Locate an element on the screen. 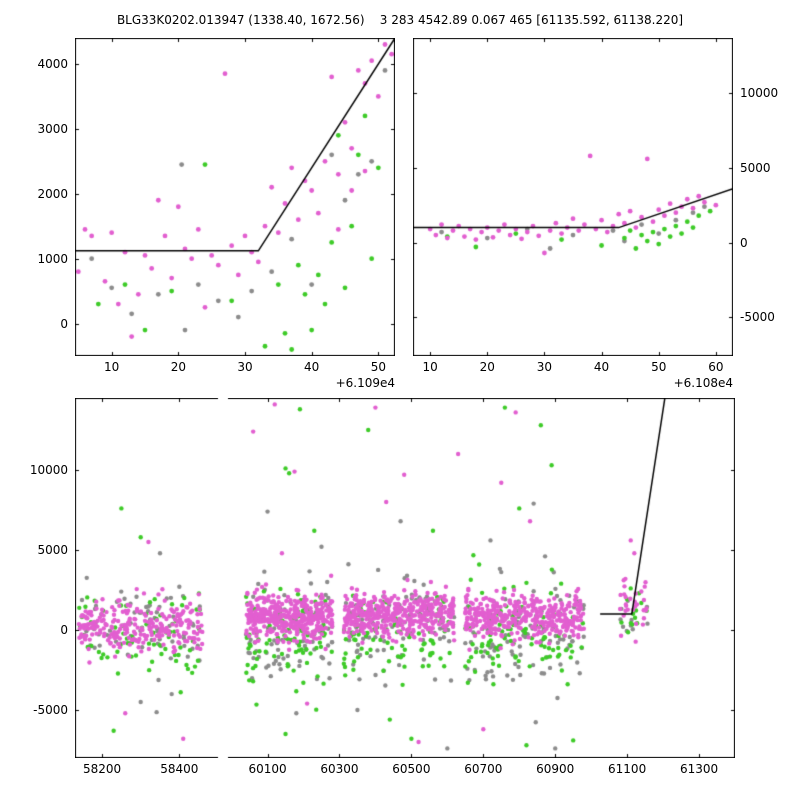  x-tick-label: 58200 is located at coordinates (102, 769).